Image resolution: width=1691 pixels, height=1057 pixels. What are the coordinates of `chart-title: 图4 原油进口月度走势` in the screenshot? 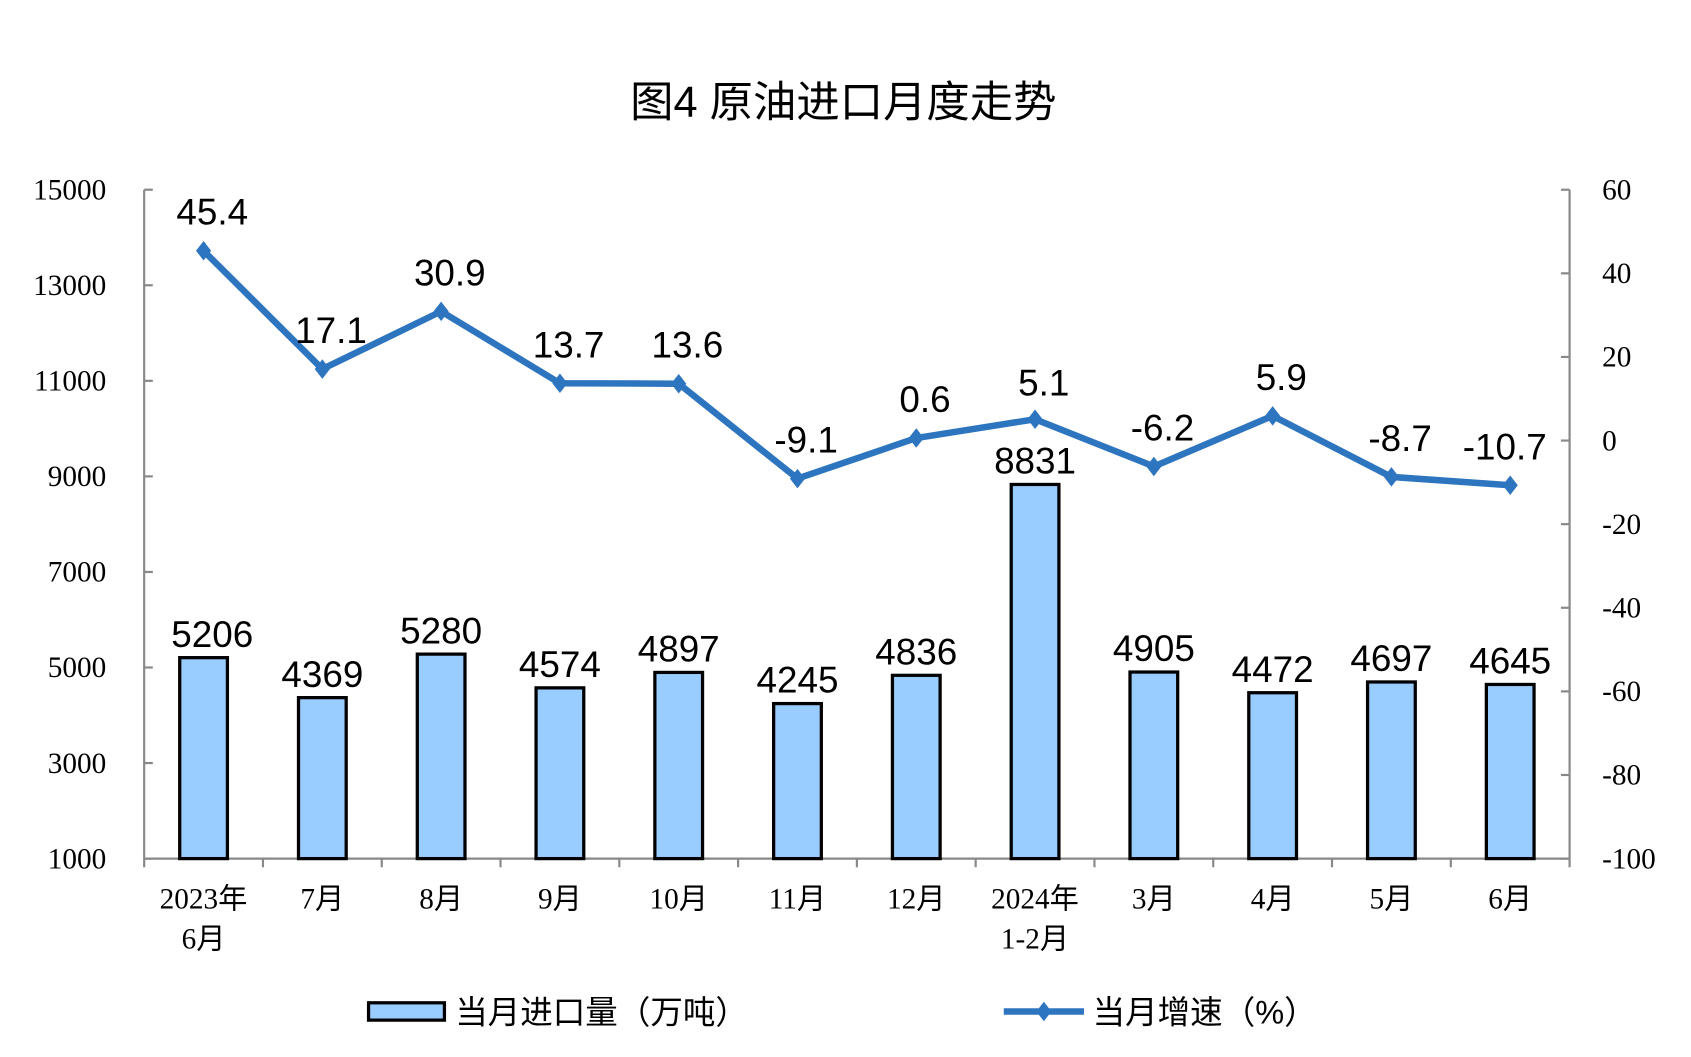 It's located at (843, 103).